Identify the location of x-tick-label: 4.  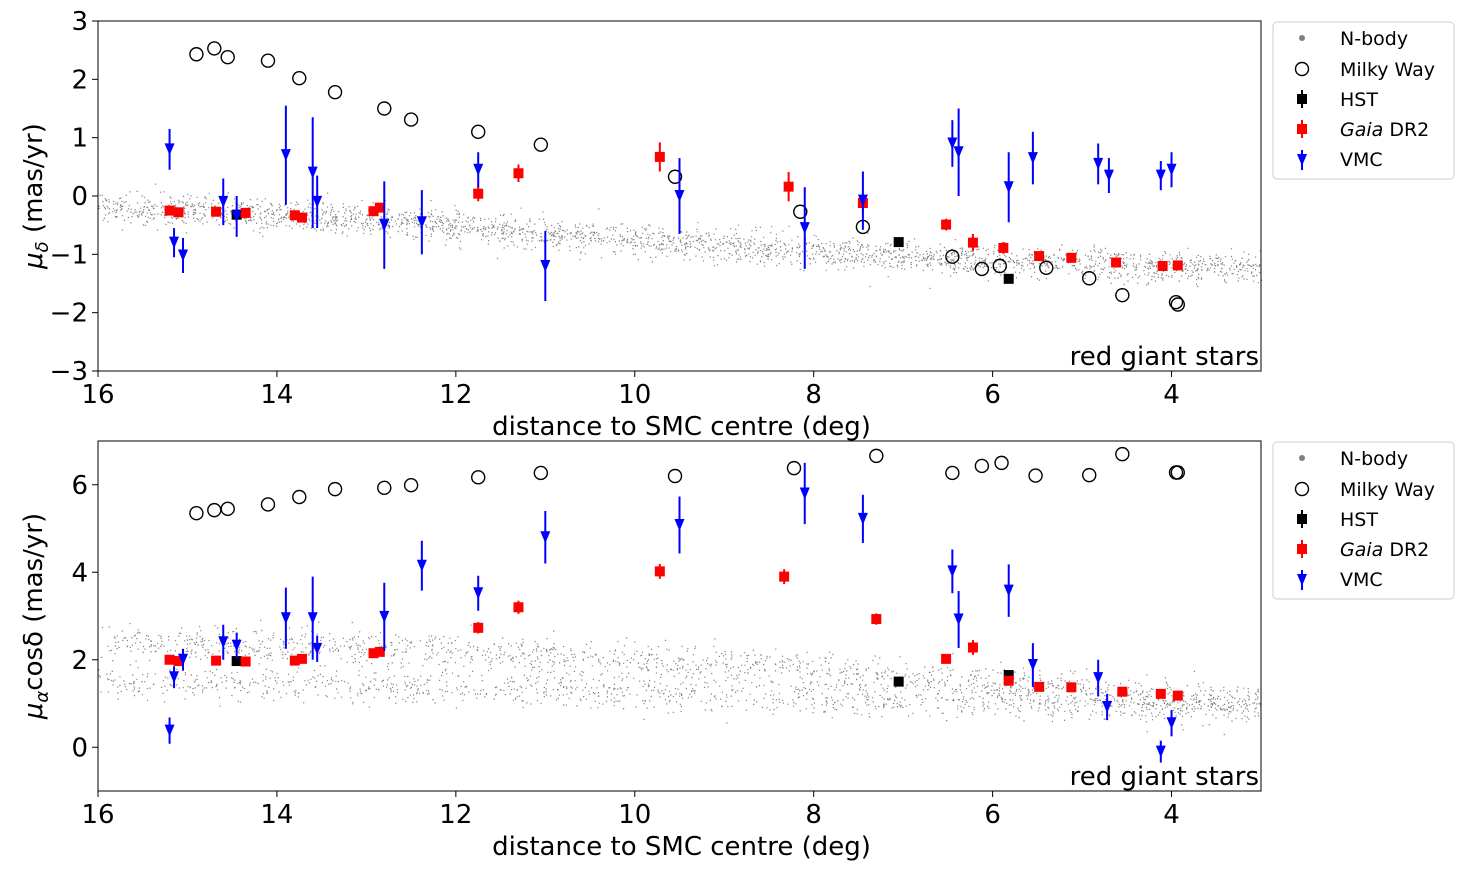
(1171, 815).